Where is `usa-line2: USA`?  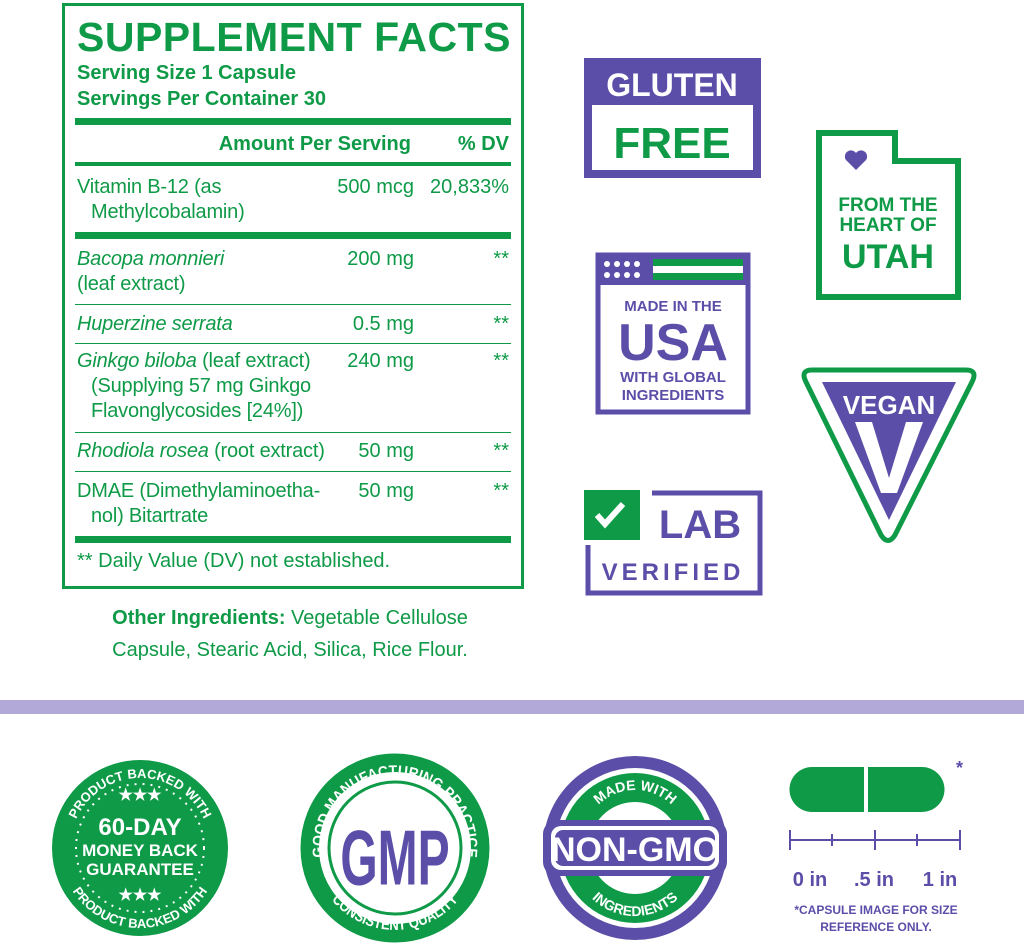 usa-line2: USA is located at coordinates (673, 343).